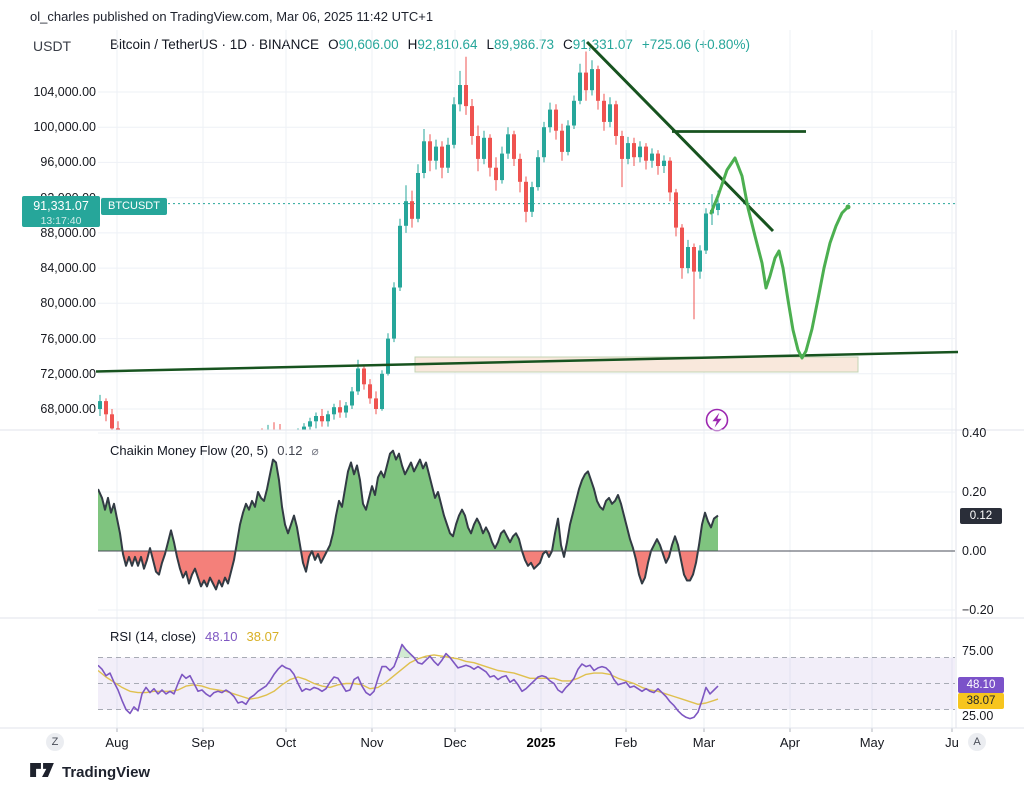 The width and height of the screenshot is (1024, 792). I want to click on time-axis-label: 2025, so click(541, 742).